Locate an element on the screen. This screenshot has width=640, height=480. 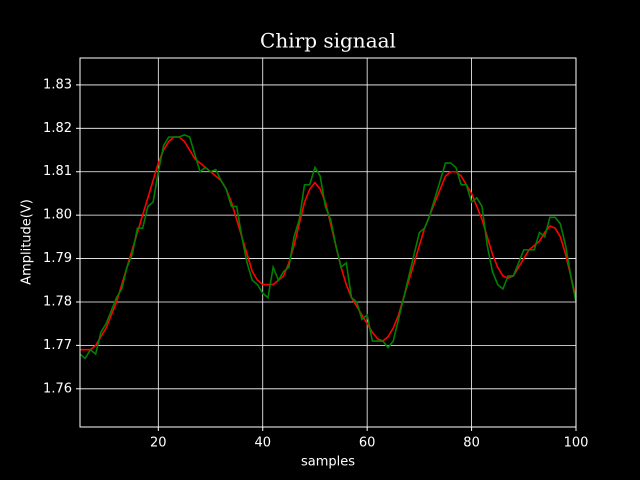
y-tick-label: 1.82 is located at coordinates (57, 128).